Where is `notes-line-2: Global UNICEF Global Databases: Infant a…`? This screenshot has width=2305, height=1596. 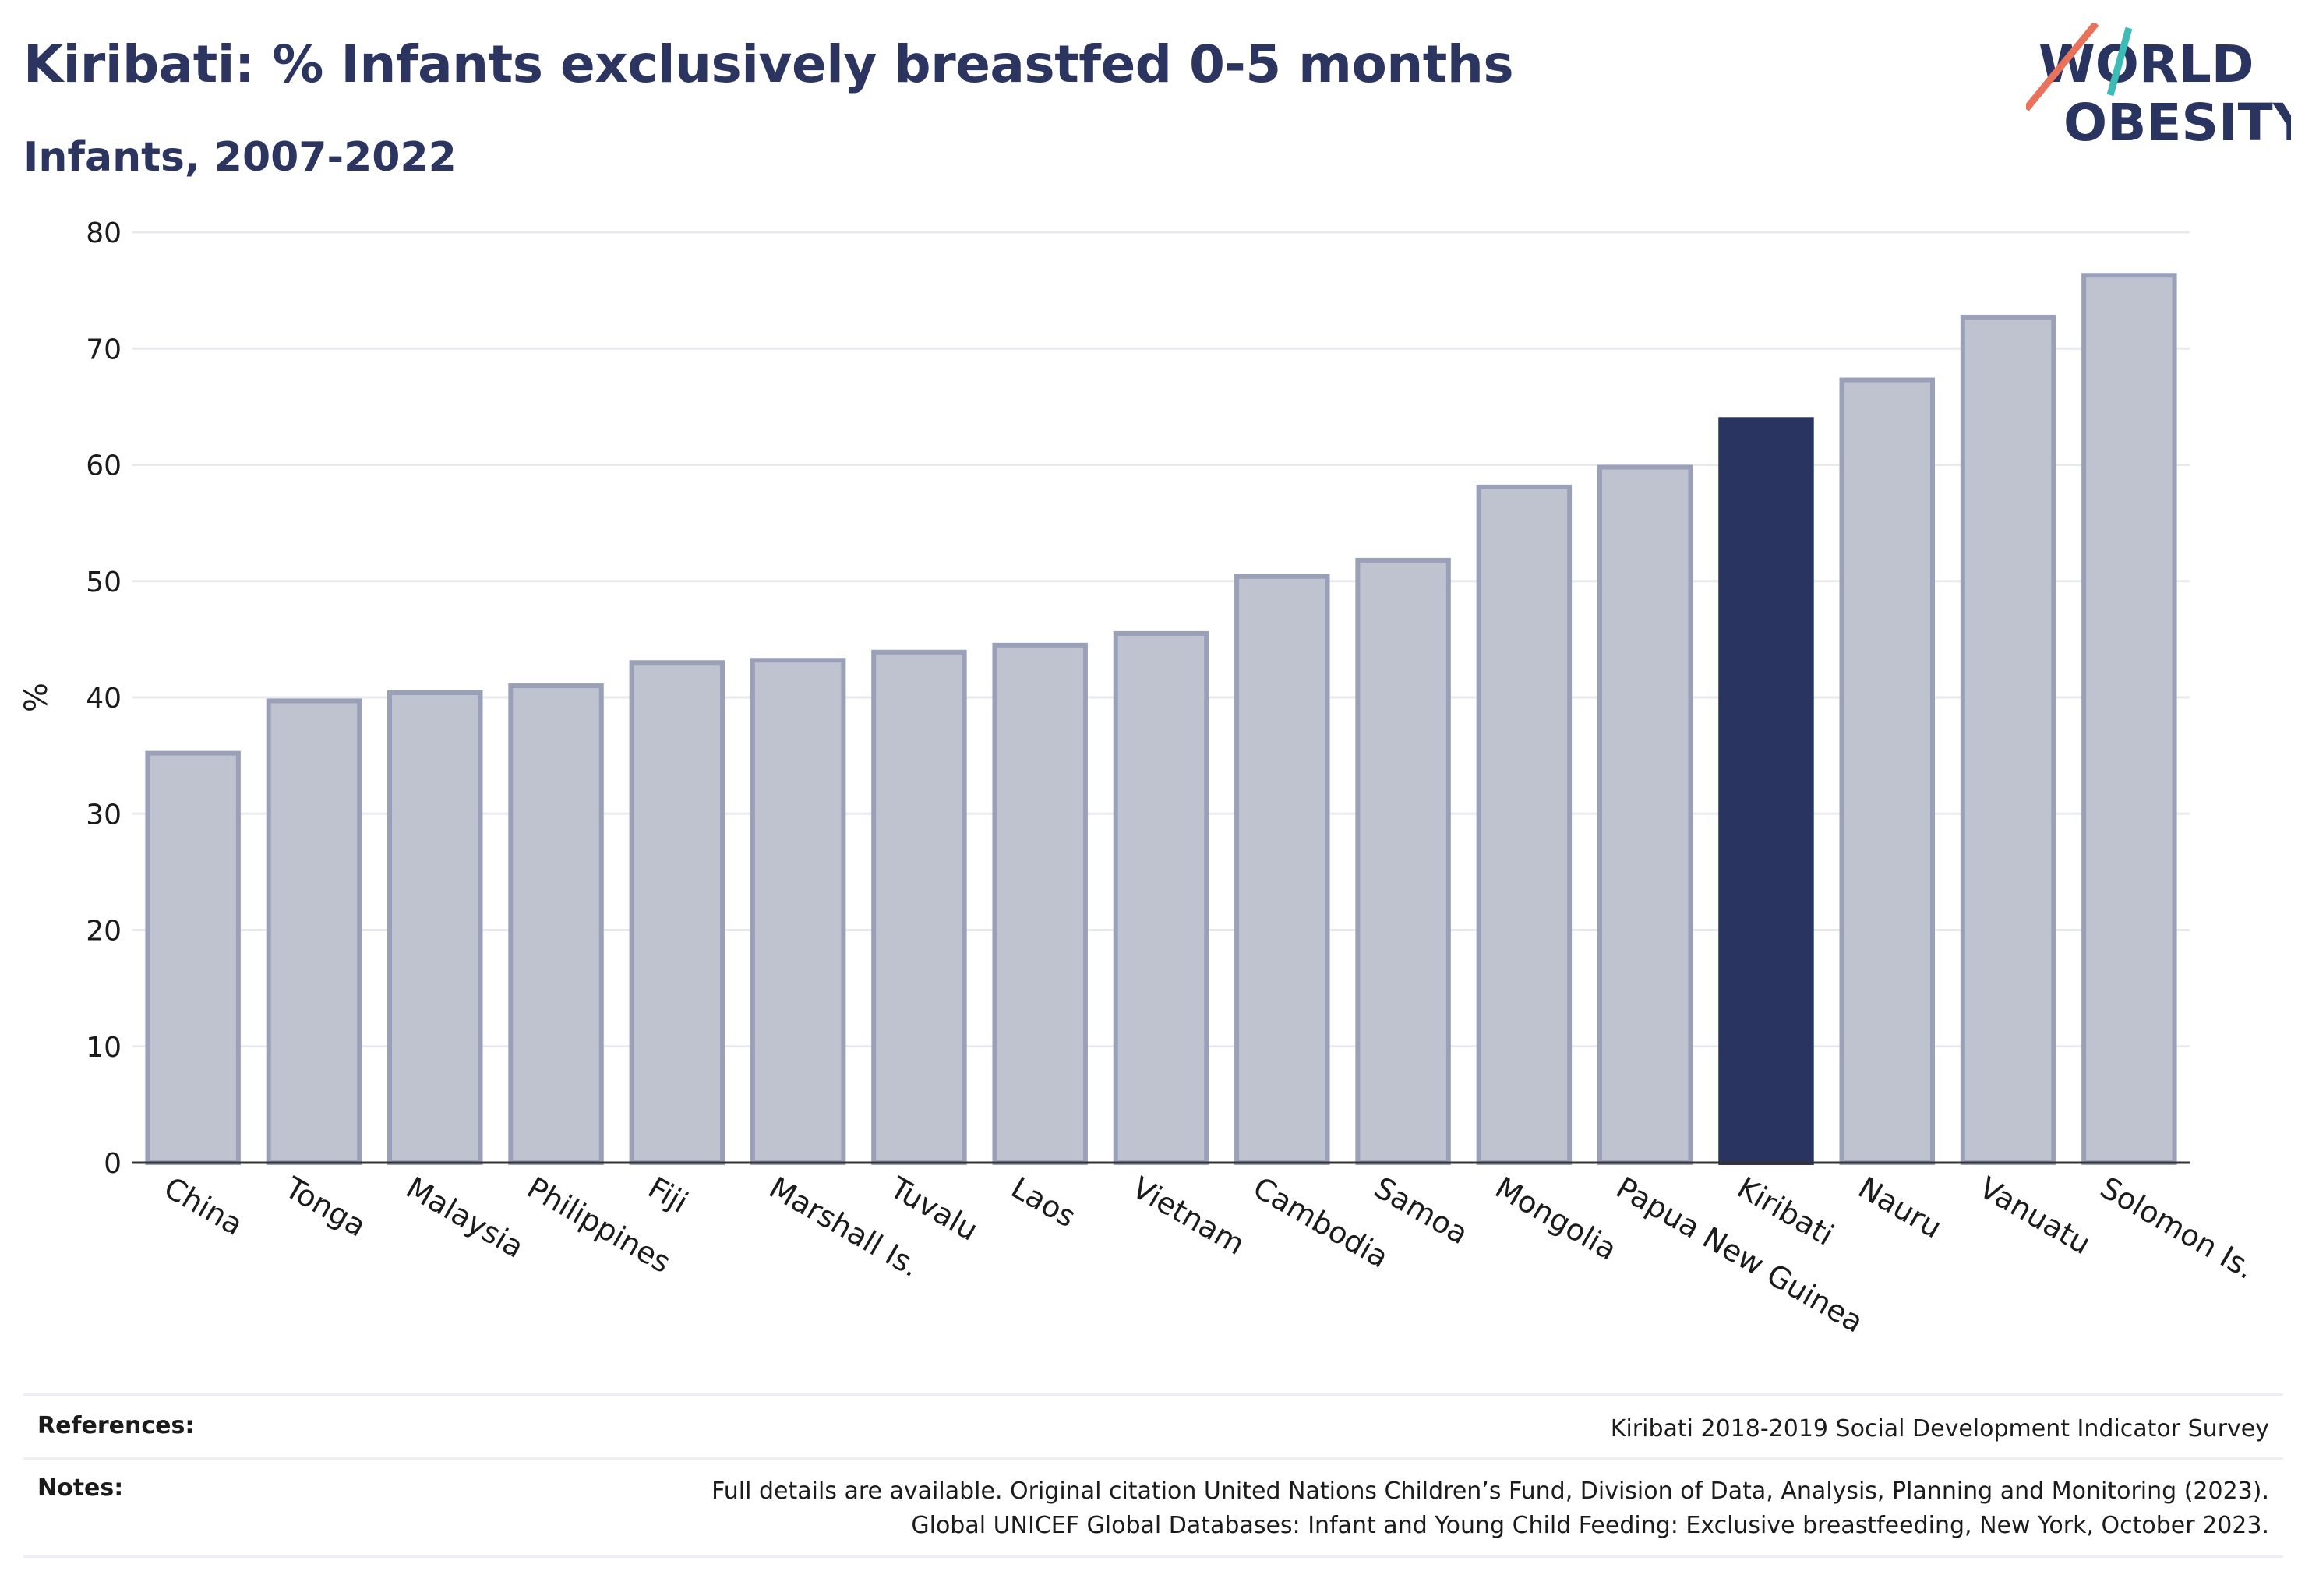
notes-line-2: Global UNICEF Global Databases: Infant a… is located at coordinates (1590, 1525).